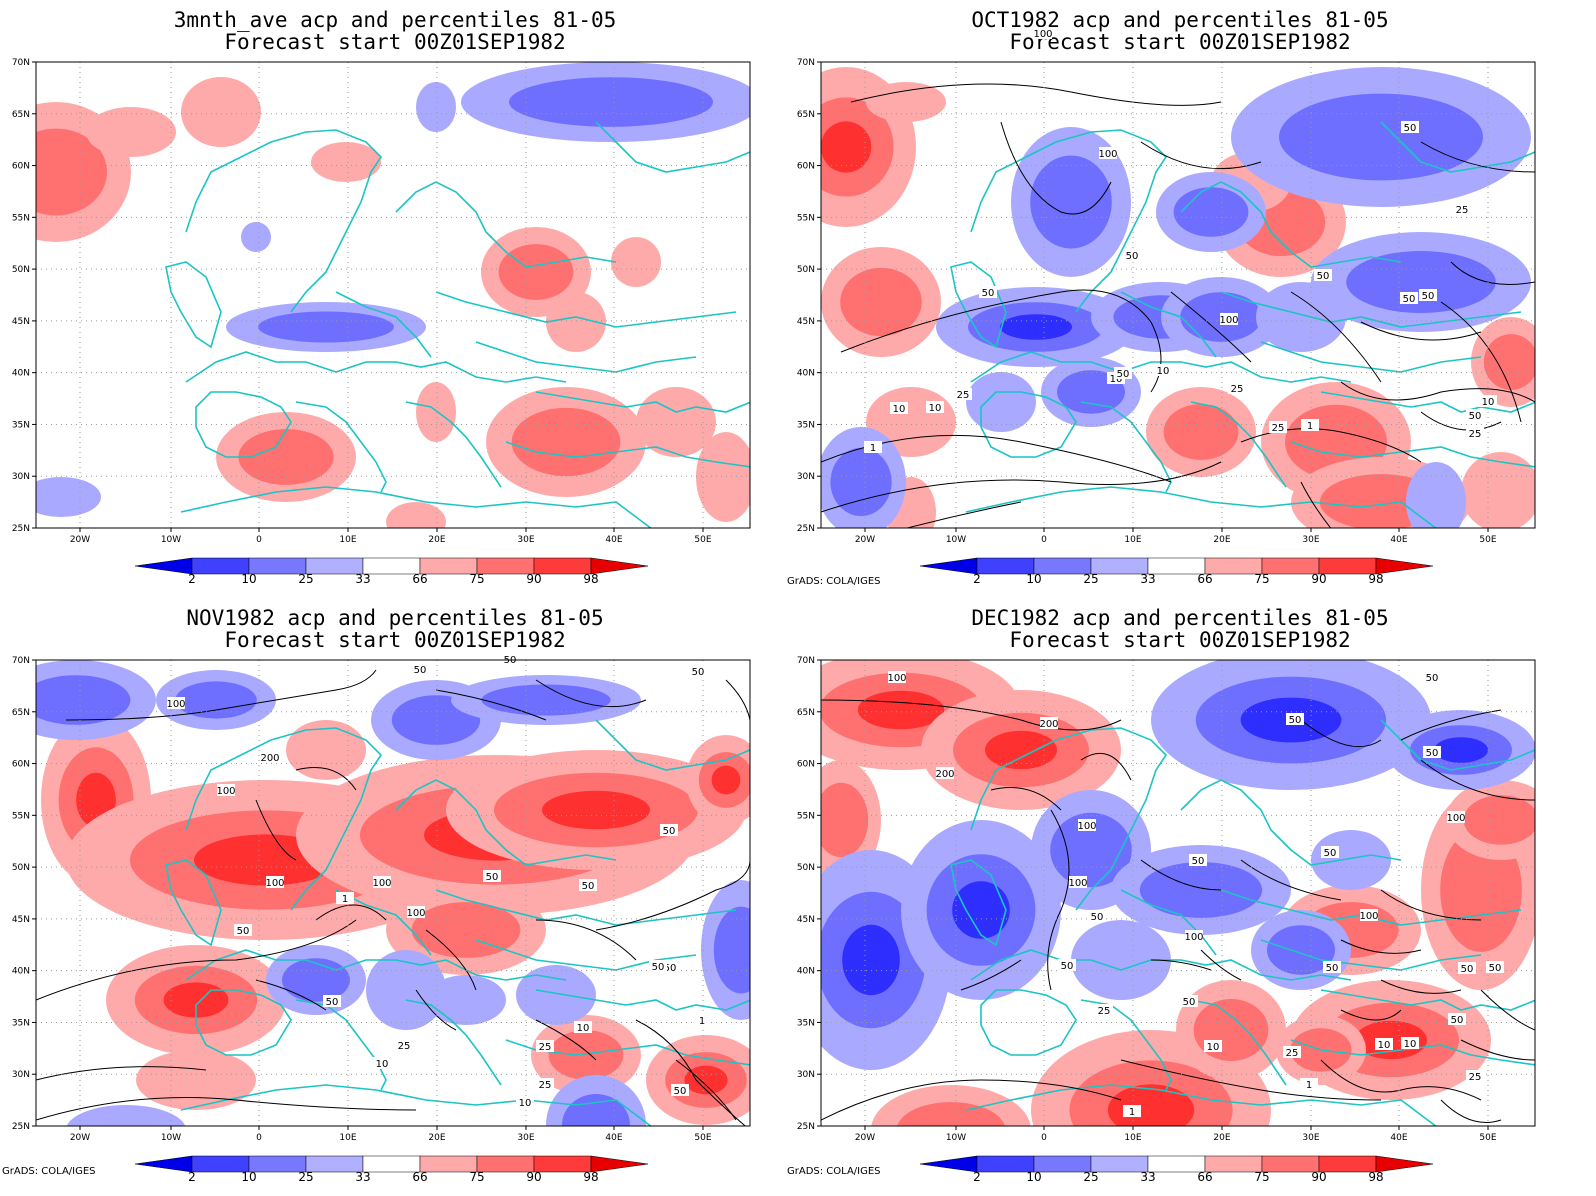 This screenshot has width=1596, height=1196. Describe the element at coordinates (1404, 1164) in the screenshot. I see `colorbar-arrow-right` at that location.